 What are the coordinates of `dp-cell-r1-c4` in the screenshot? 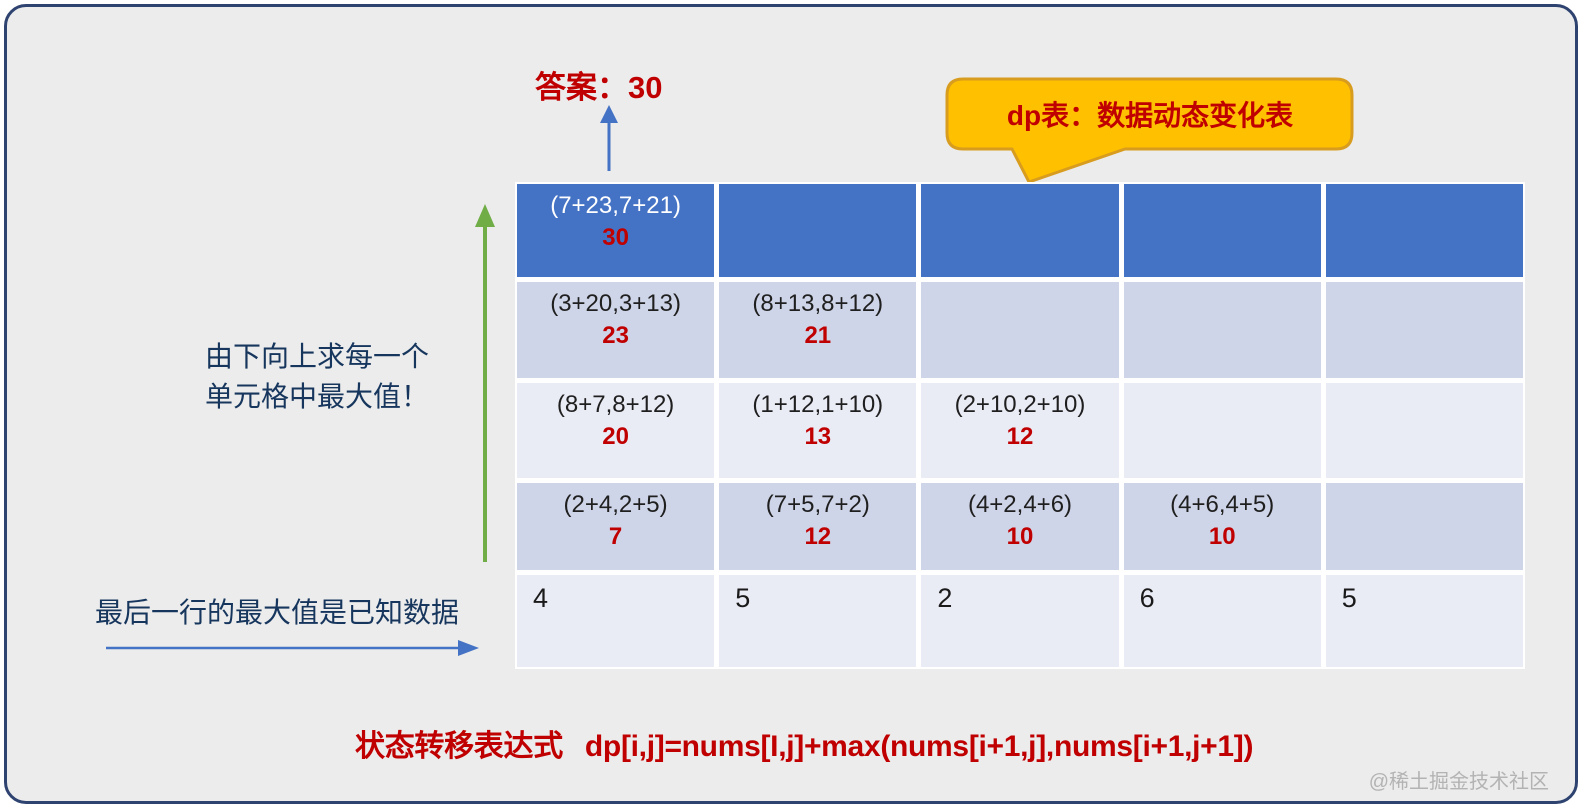 It's located at (1424, 330).